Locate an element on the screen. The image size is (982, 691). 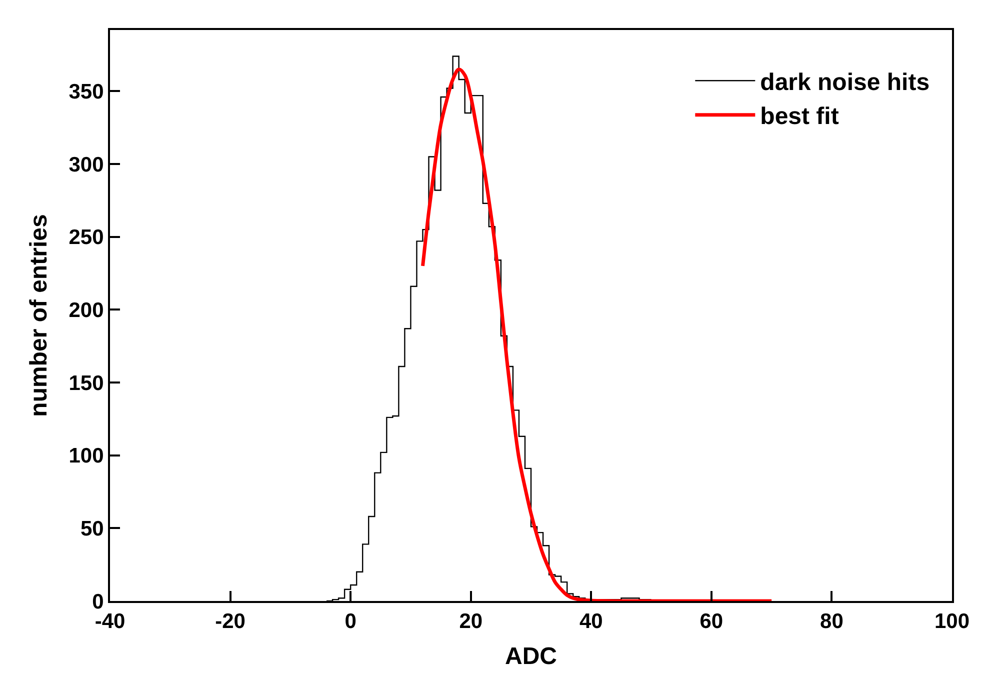
x-tick-label: 40 is located at coordinates (591, 622).